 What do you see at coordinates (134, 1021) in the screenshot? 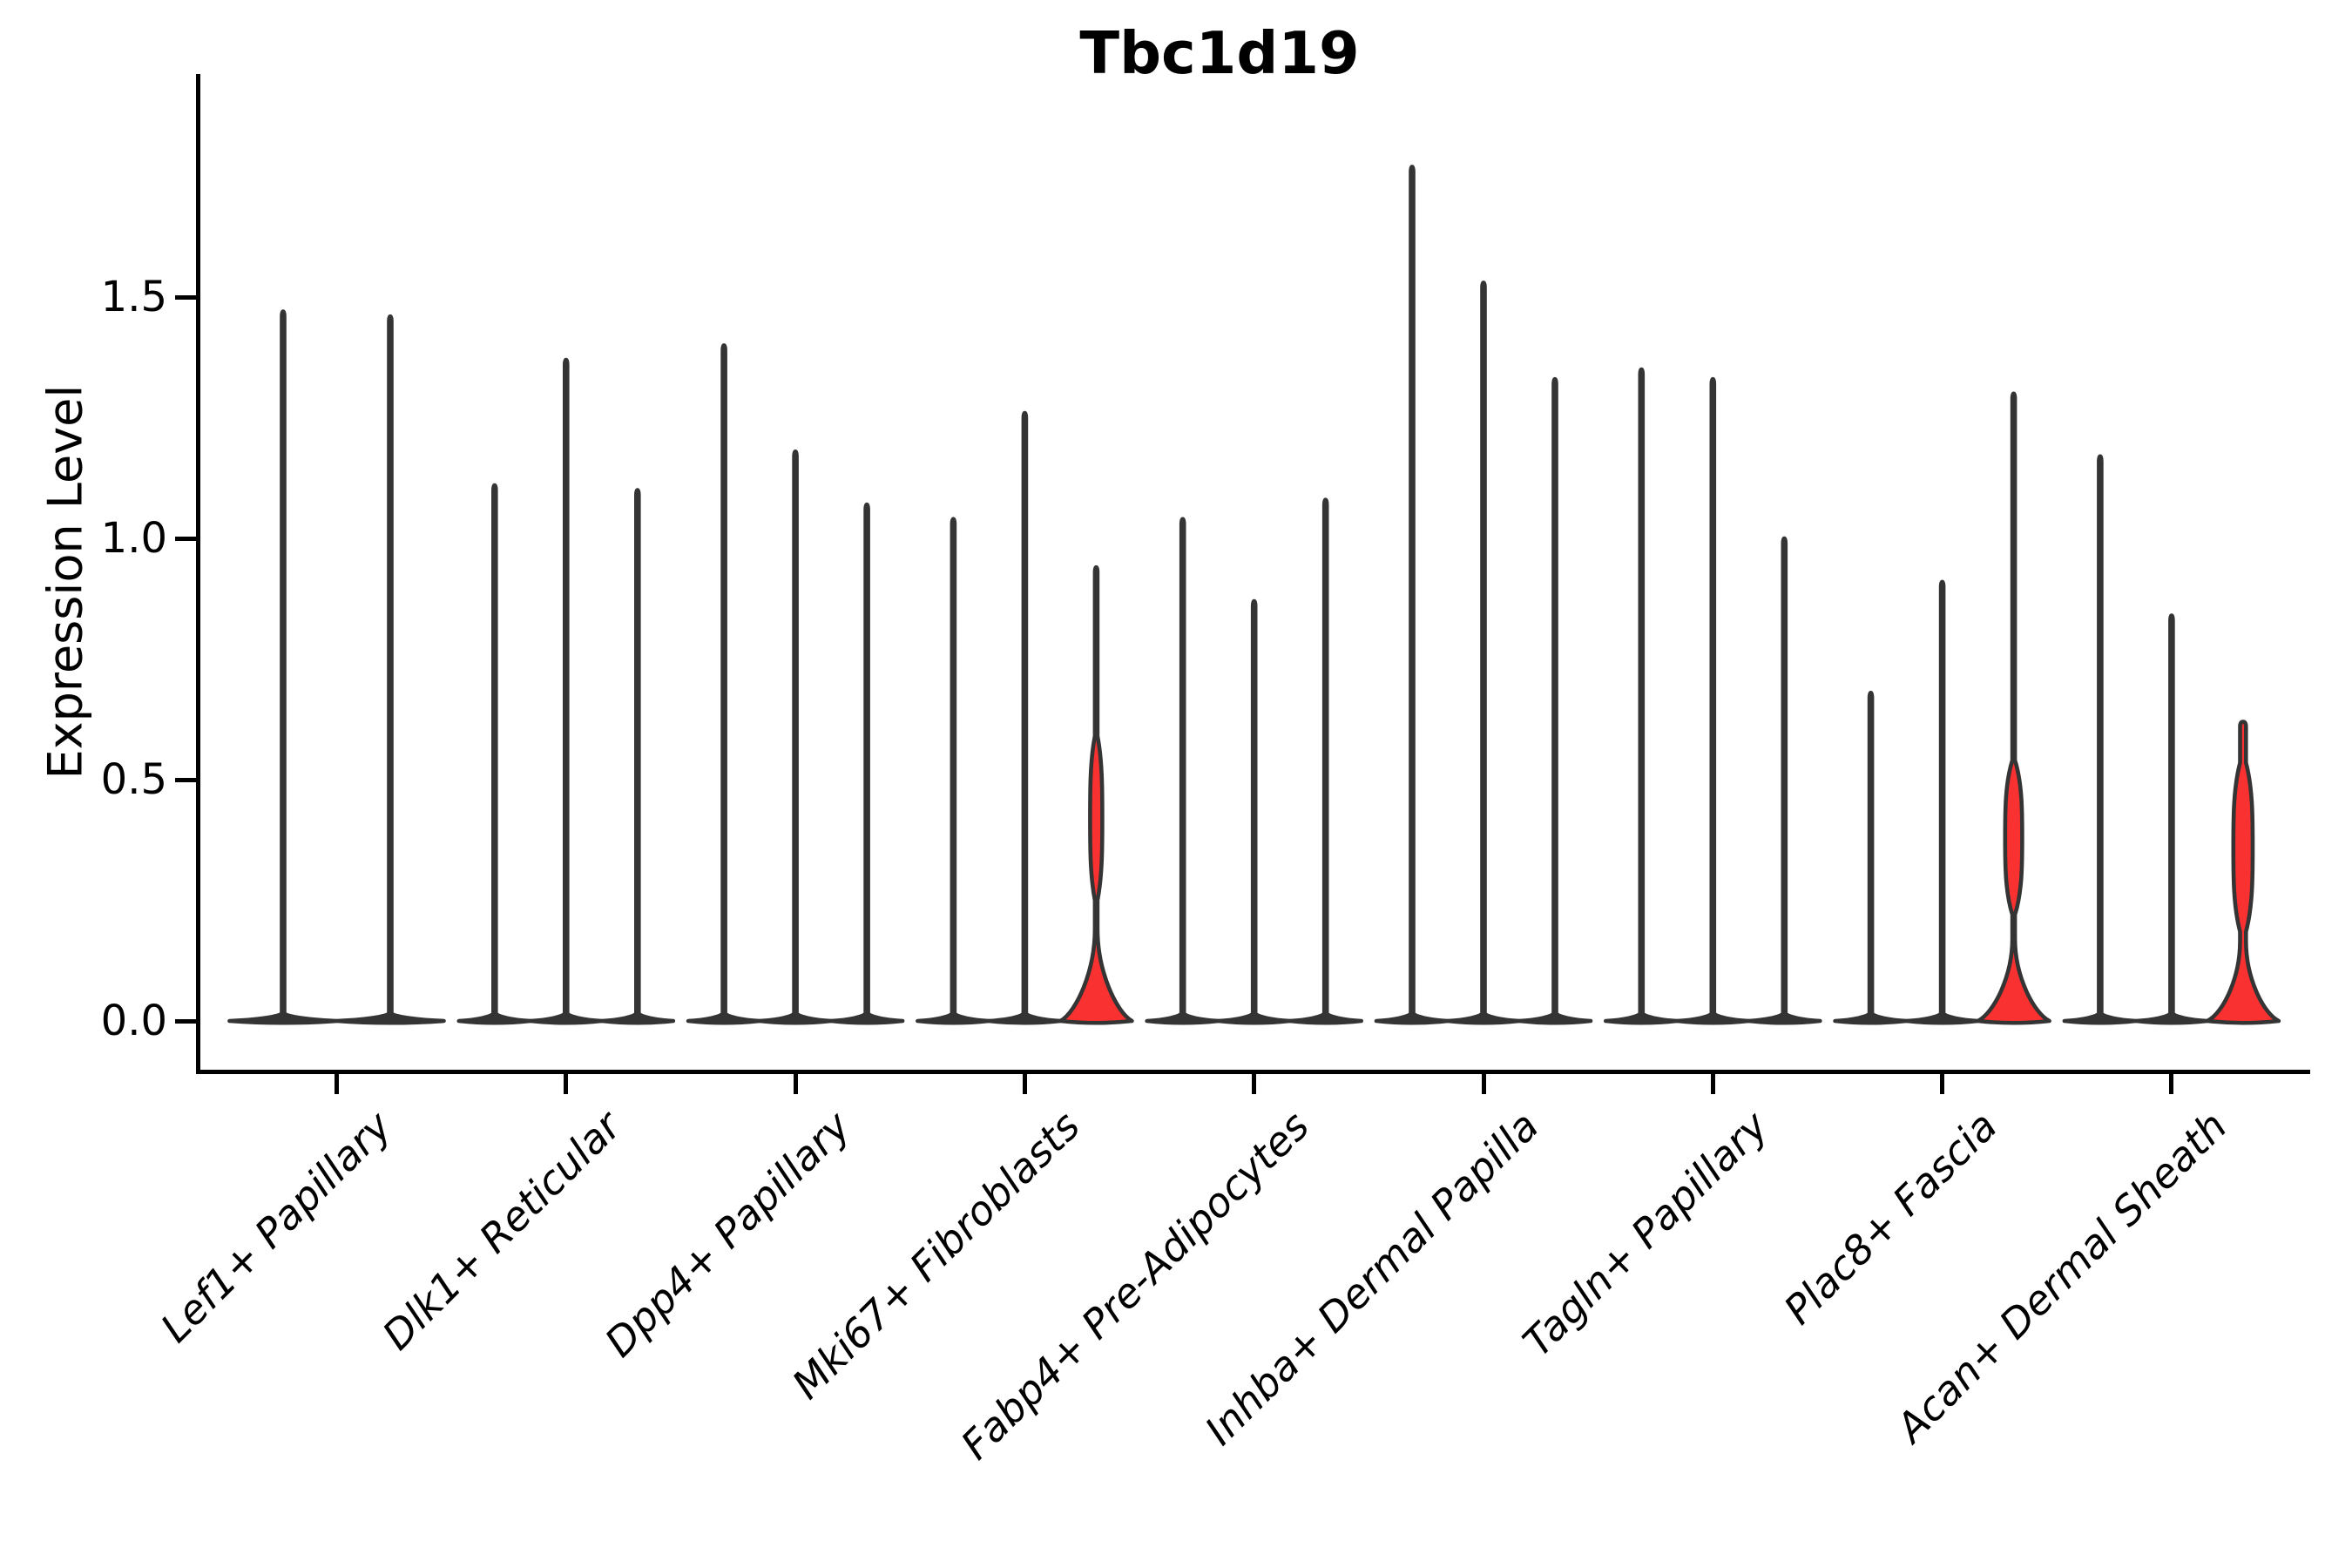
I see `y-tick-label: 0.0` at bounding box center [134, 1021].